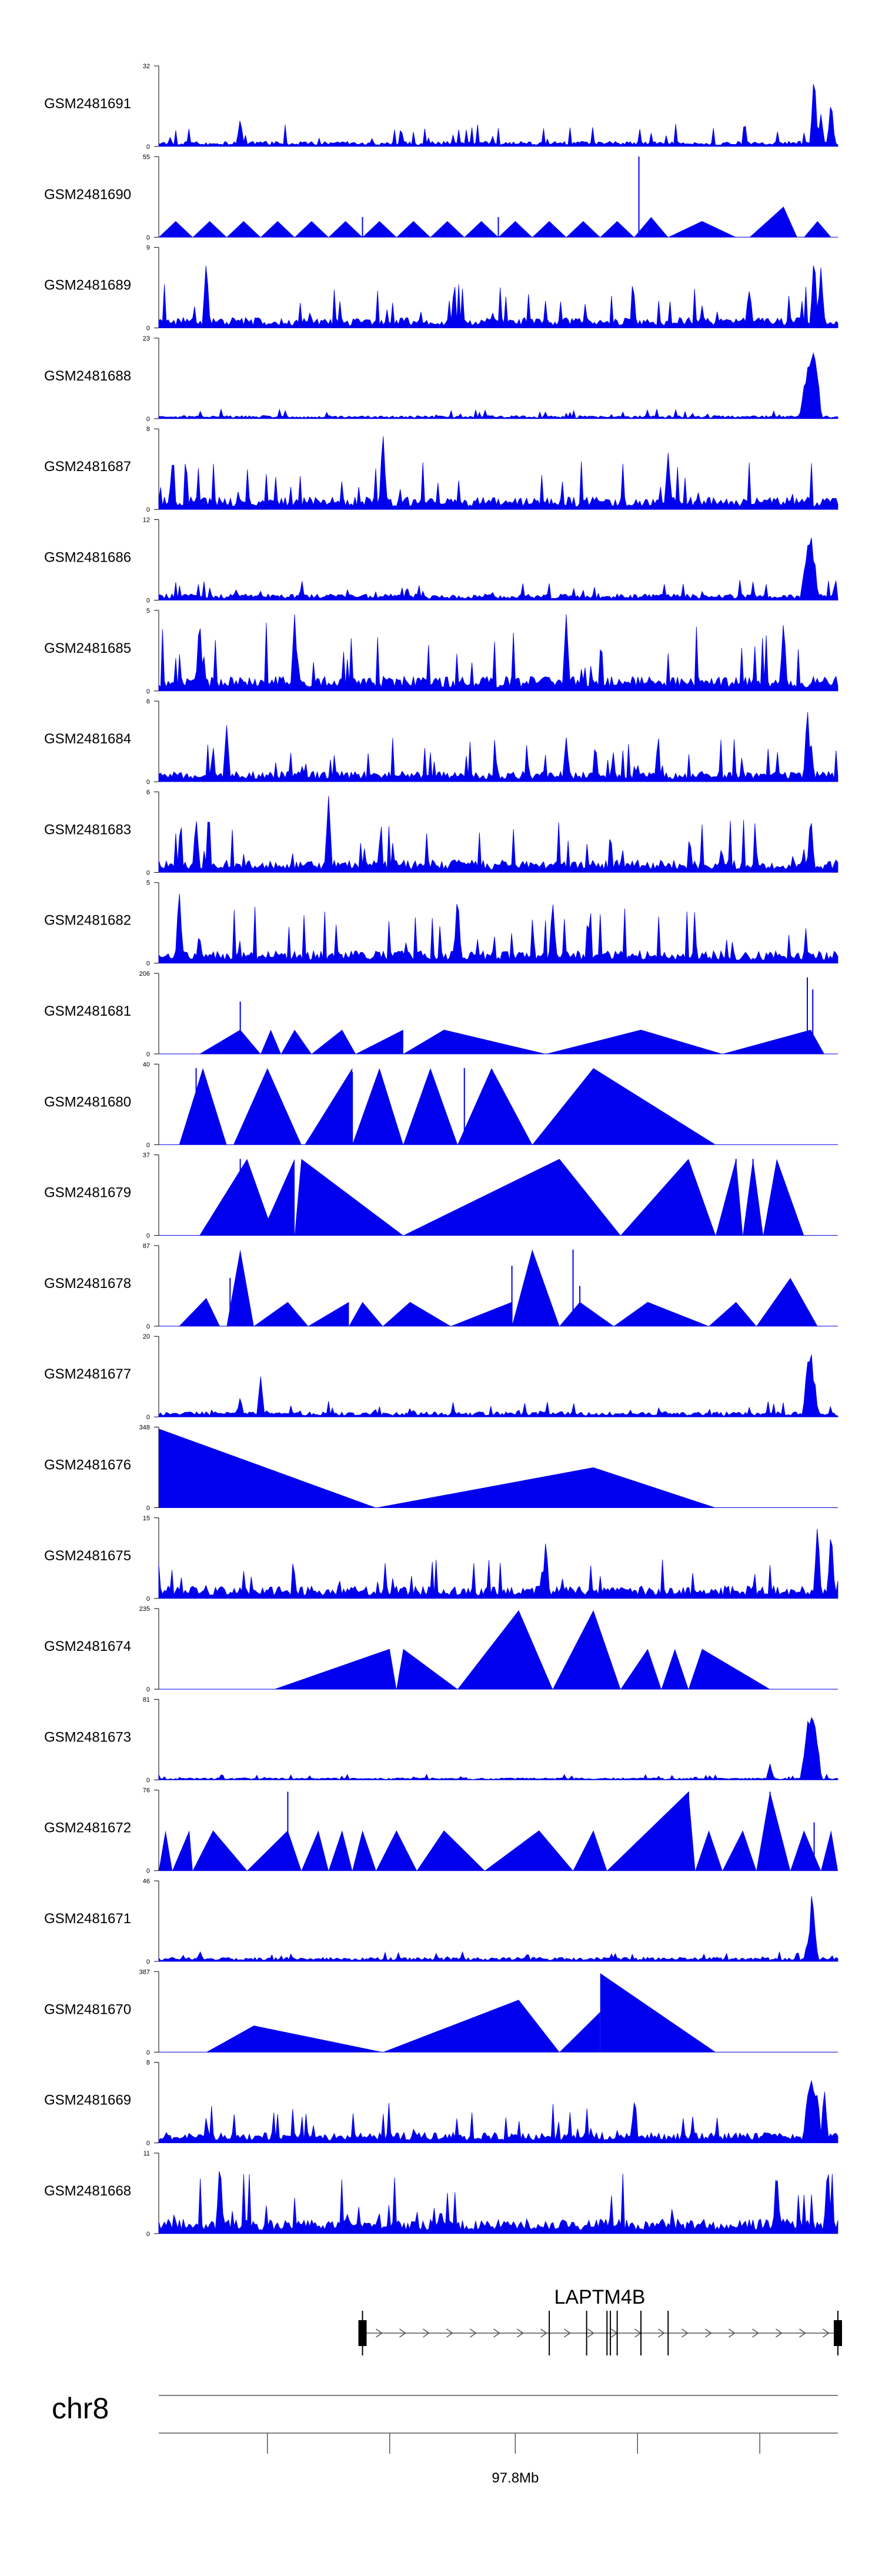 Image resolution: width=882 pixels, height=2576 pixels. I want to click on track-GSM2481685: GSM2481685 5 0, so click(441, 651).